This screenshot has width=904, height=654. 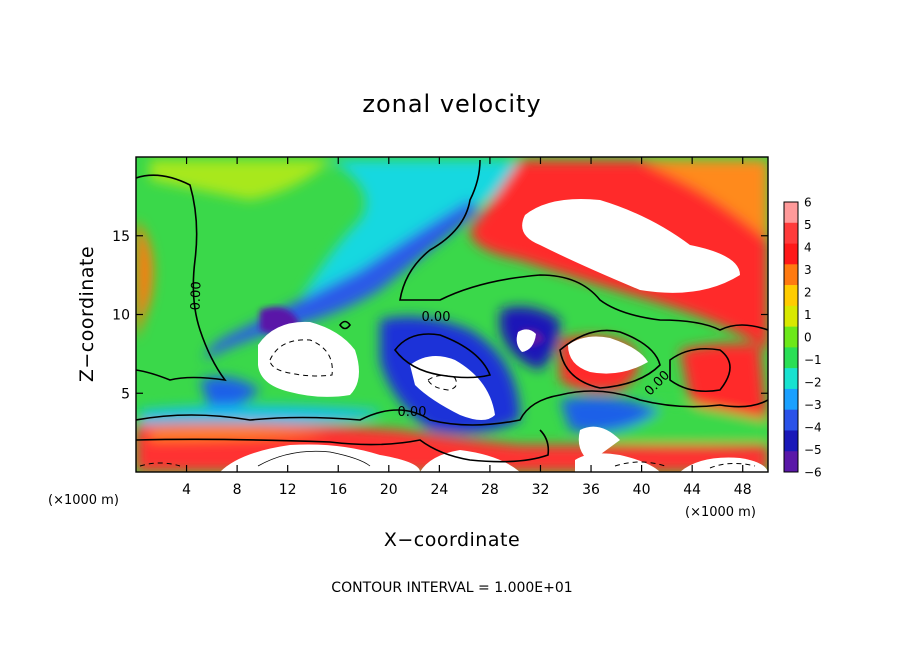 What do you see at coordinates (237, 490) in the screenshot?
I see `x-tick-label: 8` at bounding box center [237, 490].